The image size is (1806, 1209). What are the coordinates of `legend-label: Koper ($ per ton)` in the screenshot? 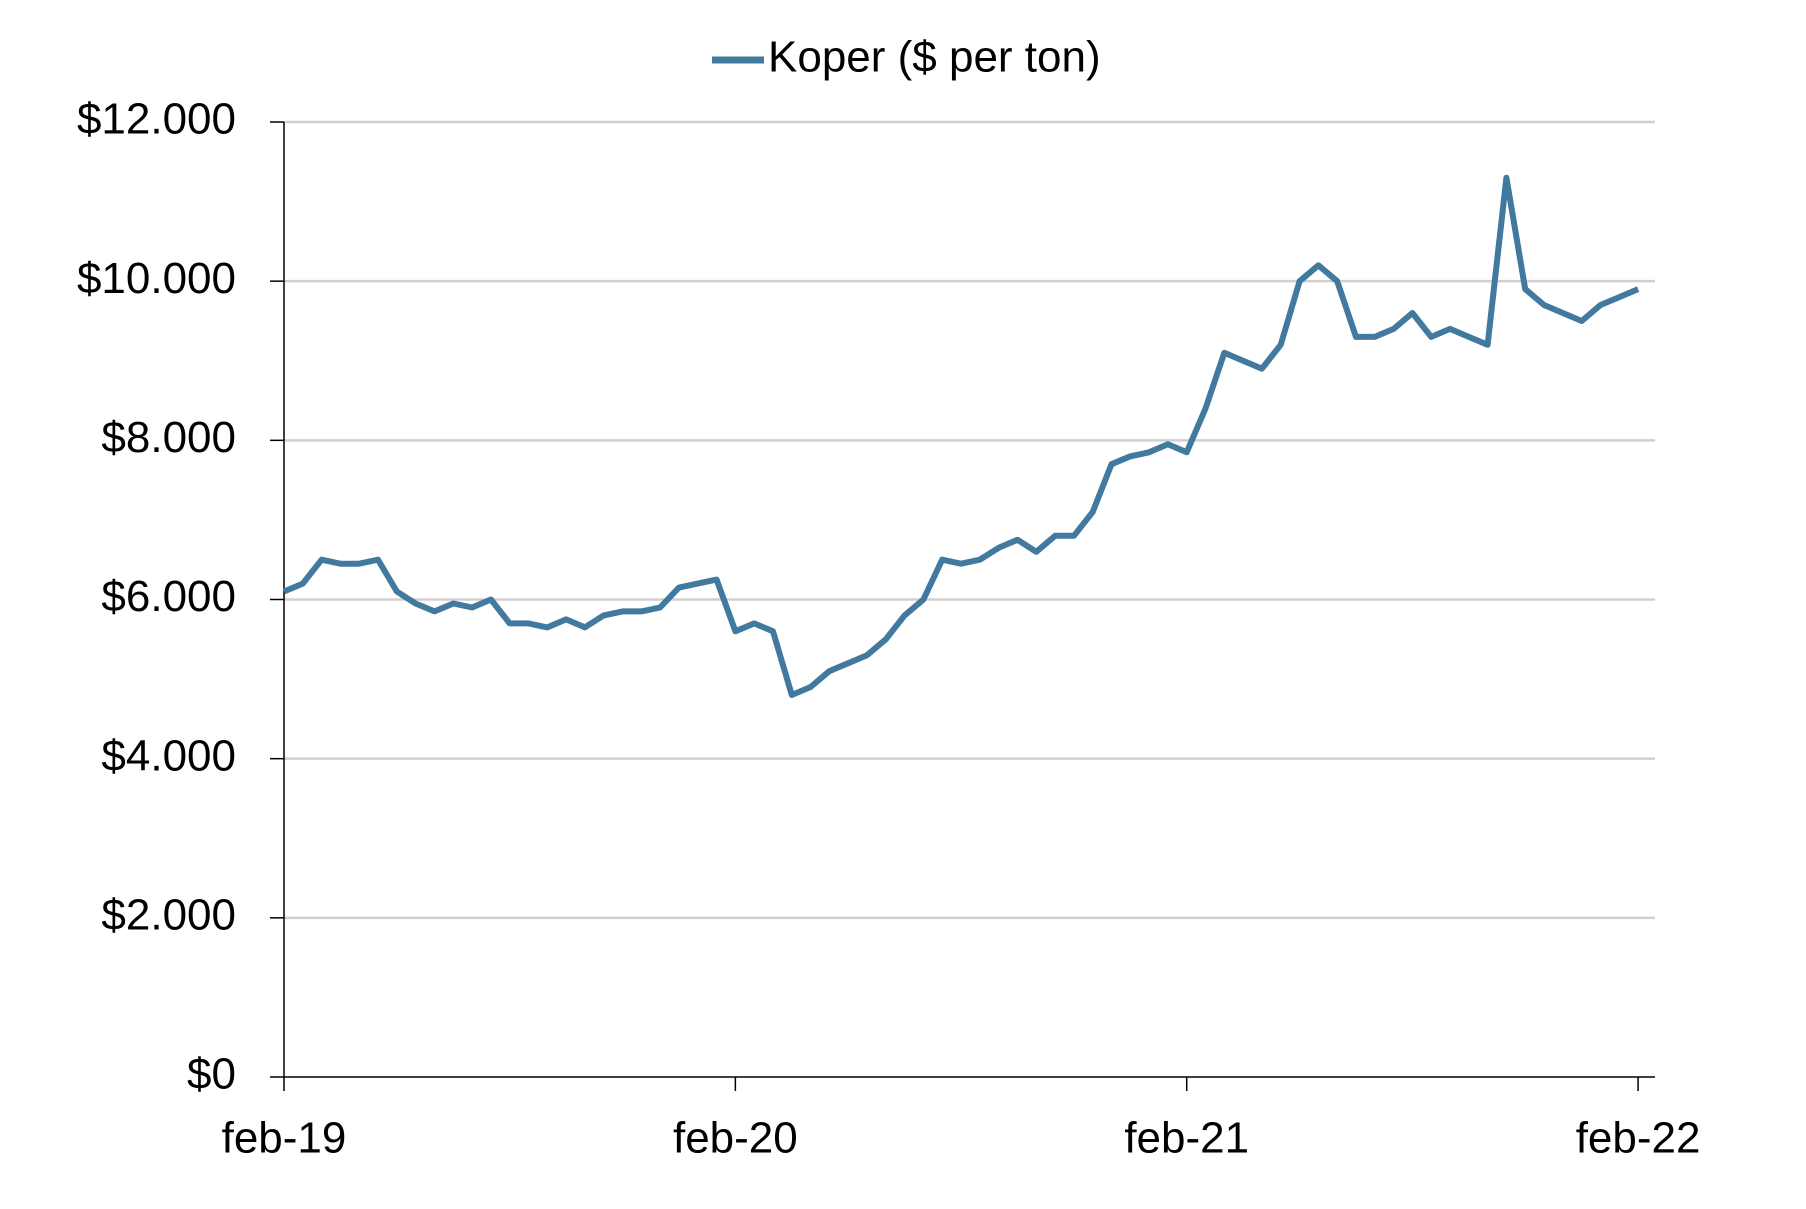 It's located at (934, 57).